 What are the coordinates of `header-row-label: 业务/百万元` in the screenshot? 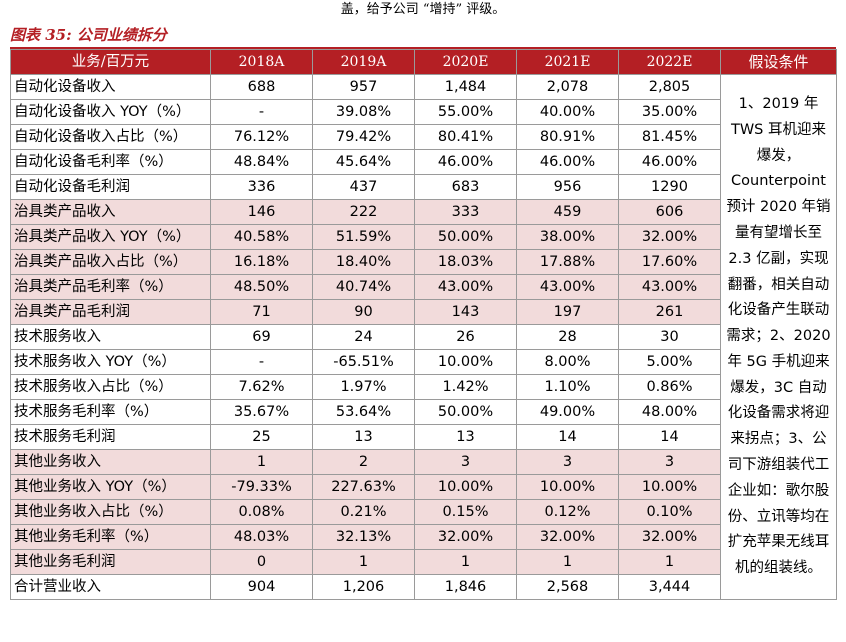 It's located at (110, 62).